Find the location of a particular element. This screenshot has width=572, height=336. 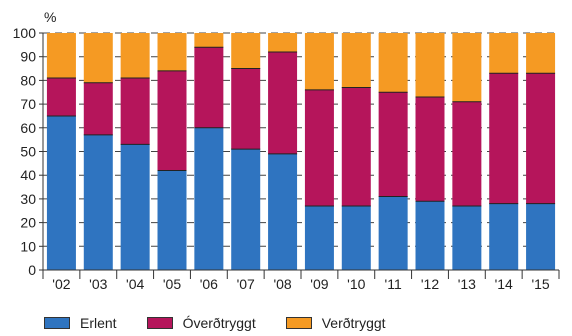

y-tick-label: 80 is located at coordinates (28, 80).